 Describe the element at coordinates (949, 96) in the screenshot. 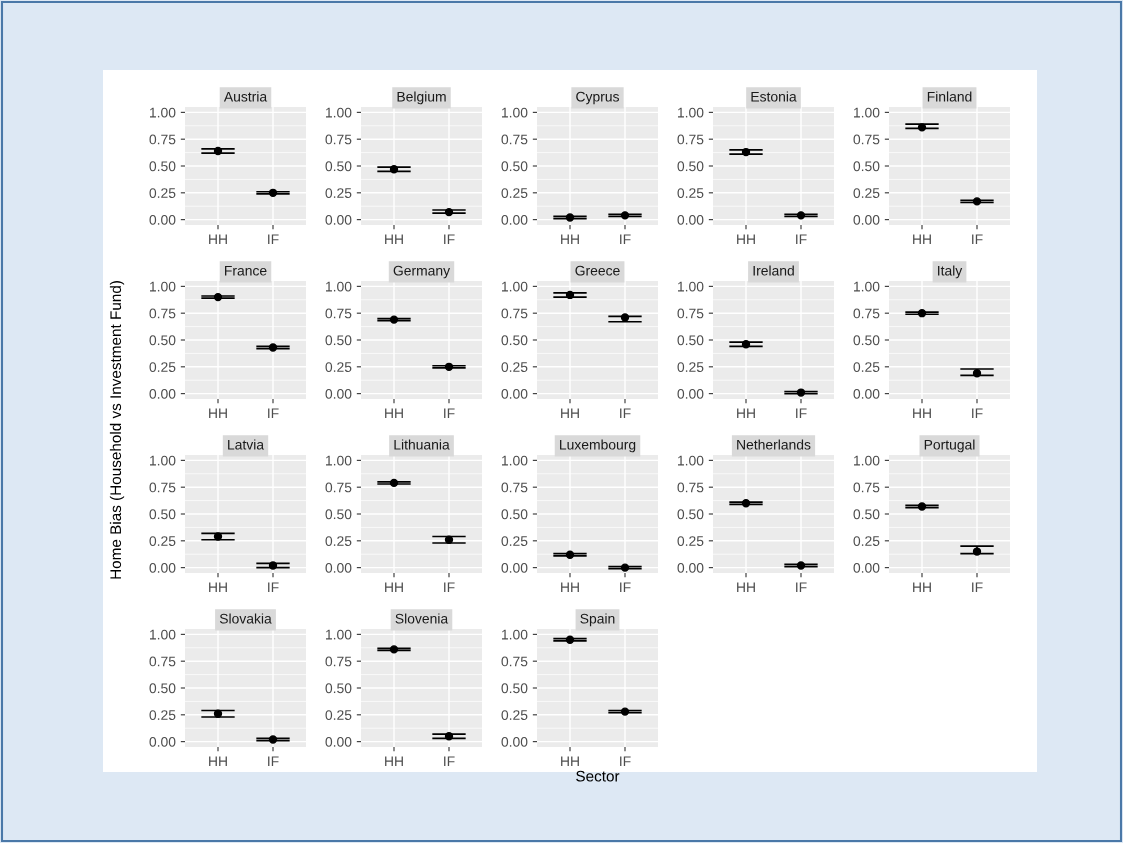

I see `chart-title: Finland` at that location.